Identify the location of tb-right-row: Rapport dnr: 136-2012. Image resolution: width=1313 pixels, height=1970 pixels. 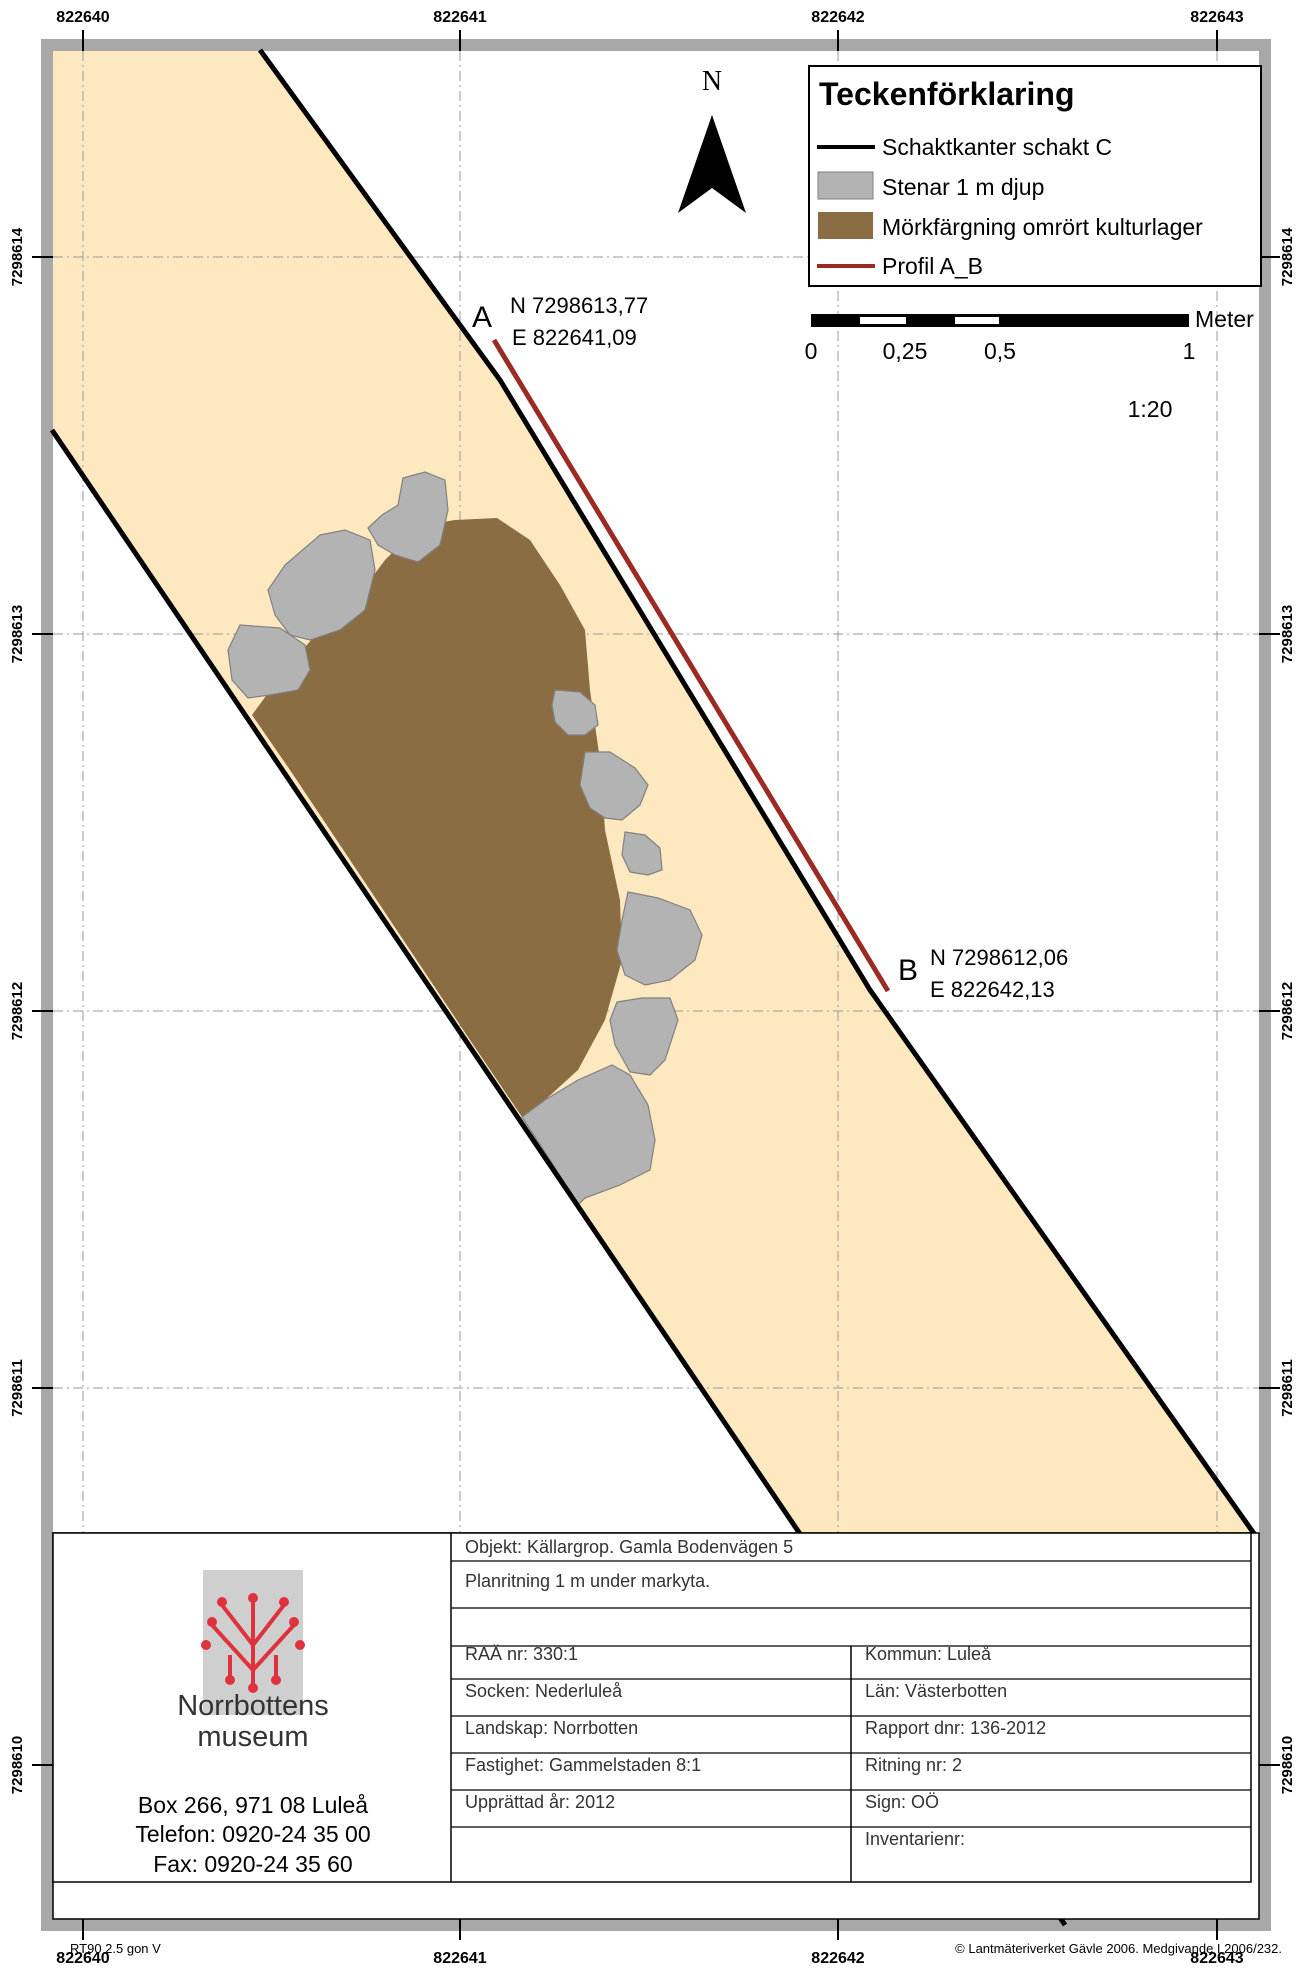
(955, 1728).